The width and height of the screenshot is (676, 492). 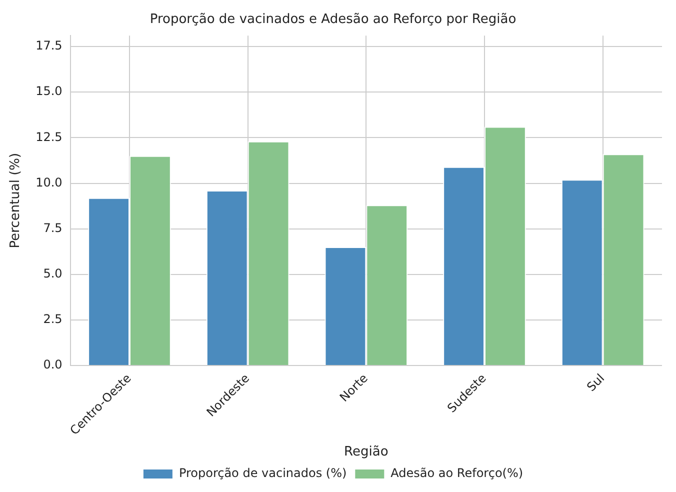 I want to click on y-tick-label: 15.0, so click(x=49, y=91).